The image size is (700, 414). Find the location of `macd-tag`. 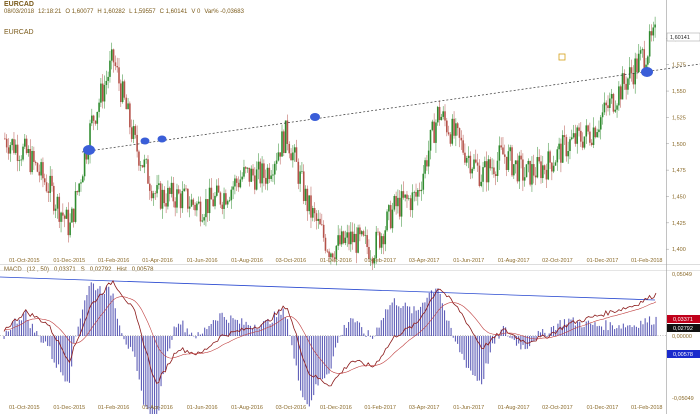

macd-tag is located at coordinates (683, 319).